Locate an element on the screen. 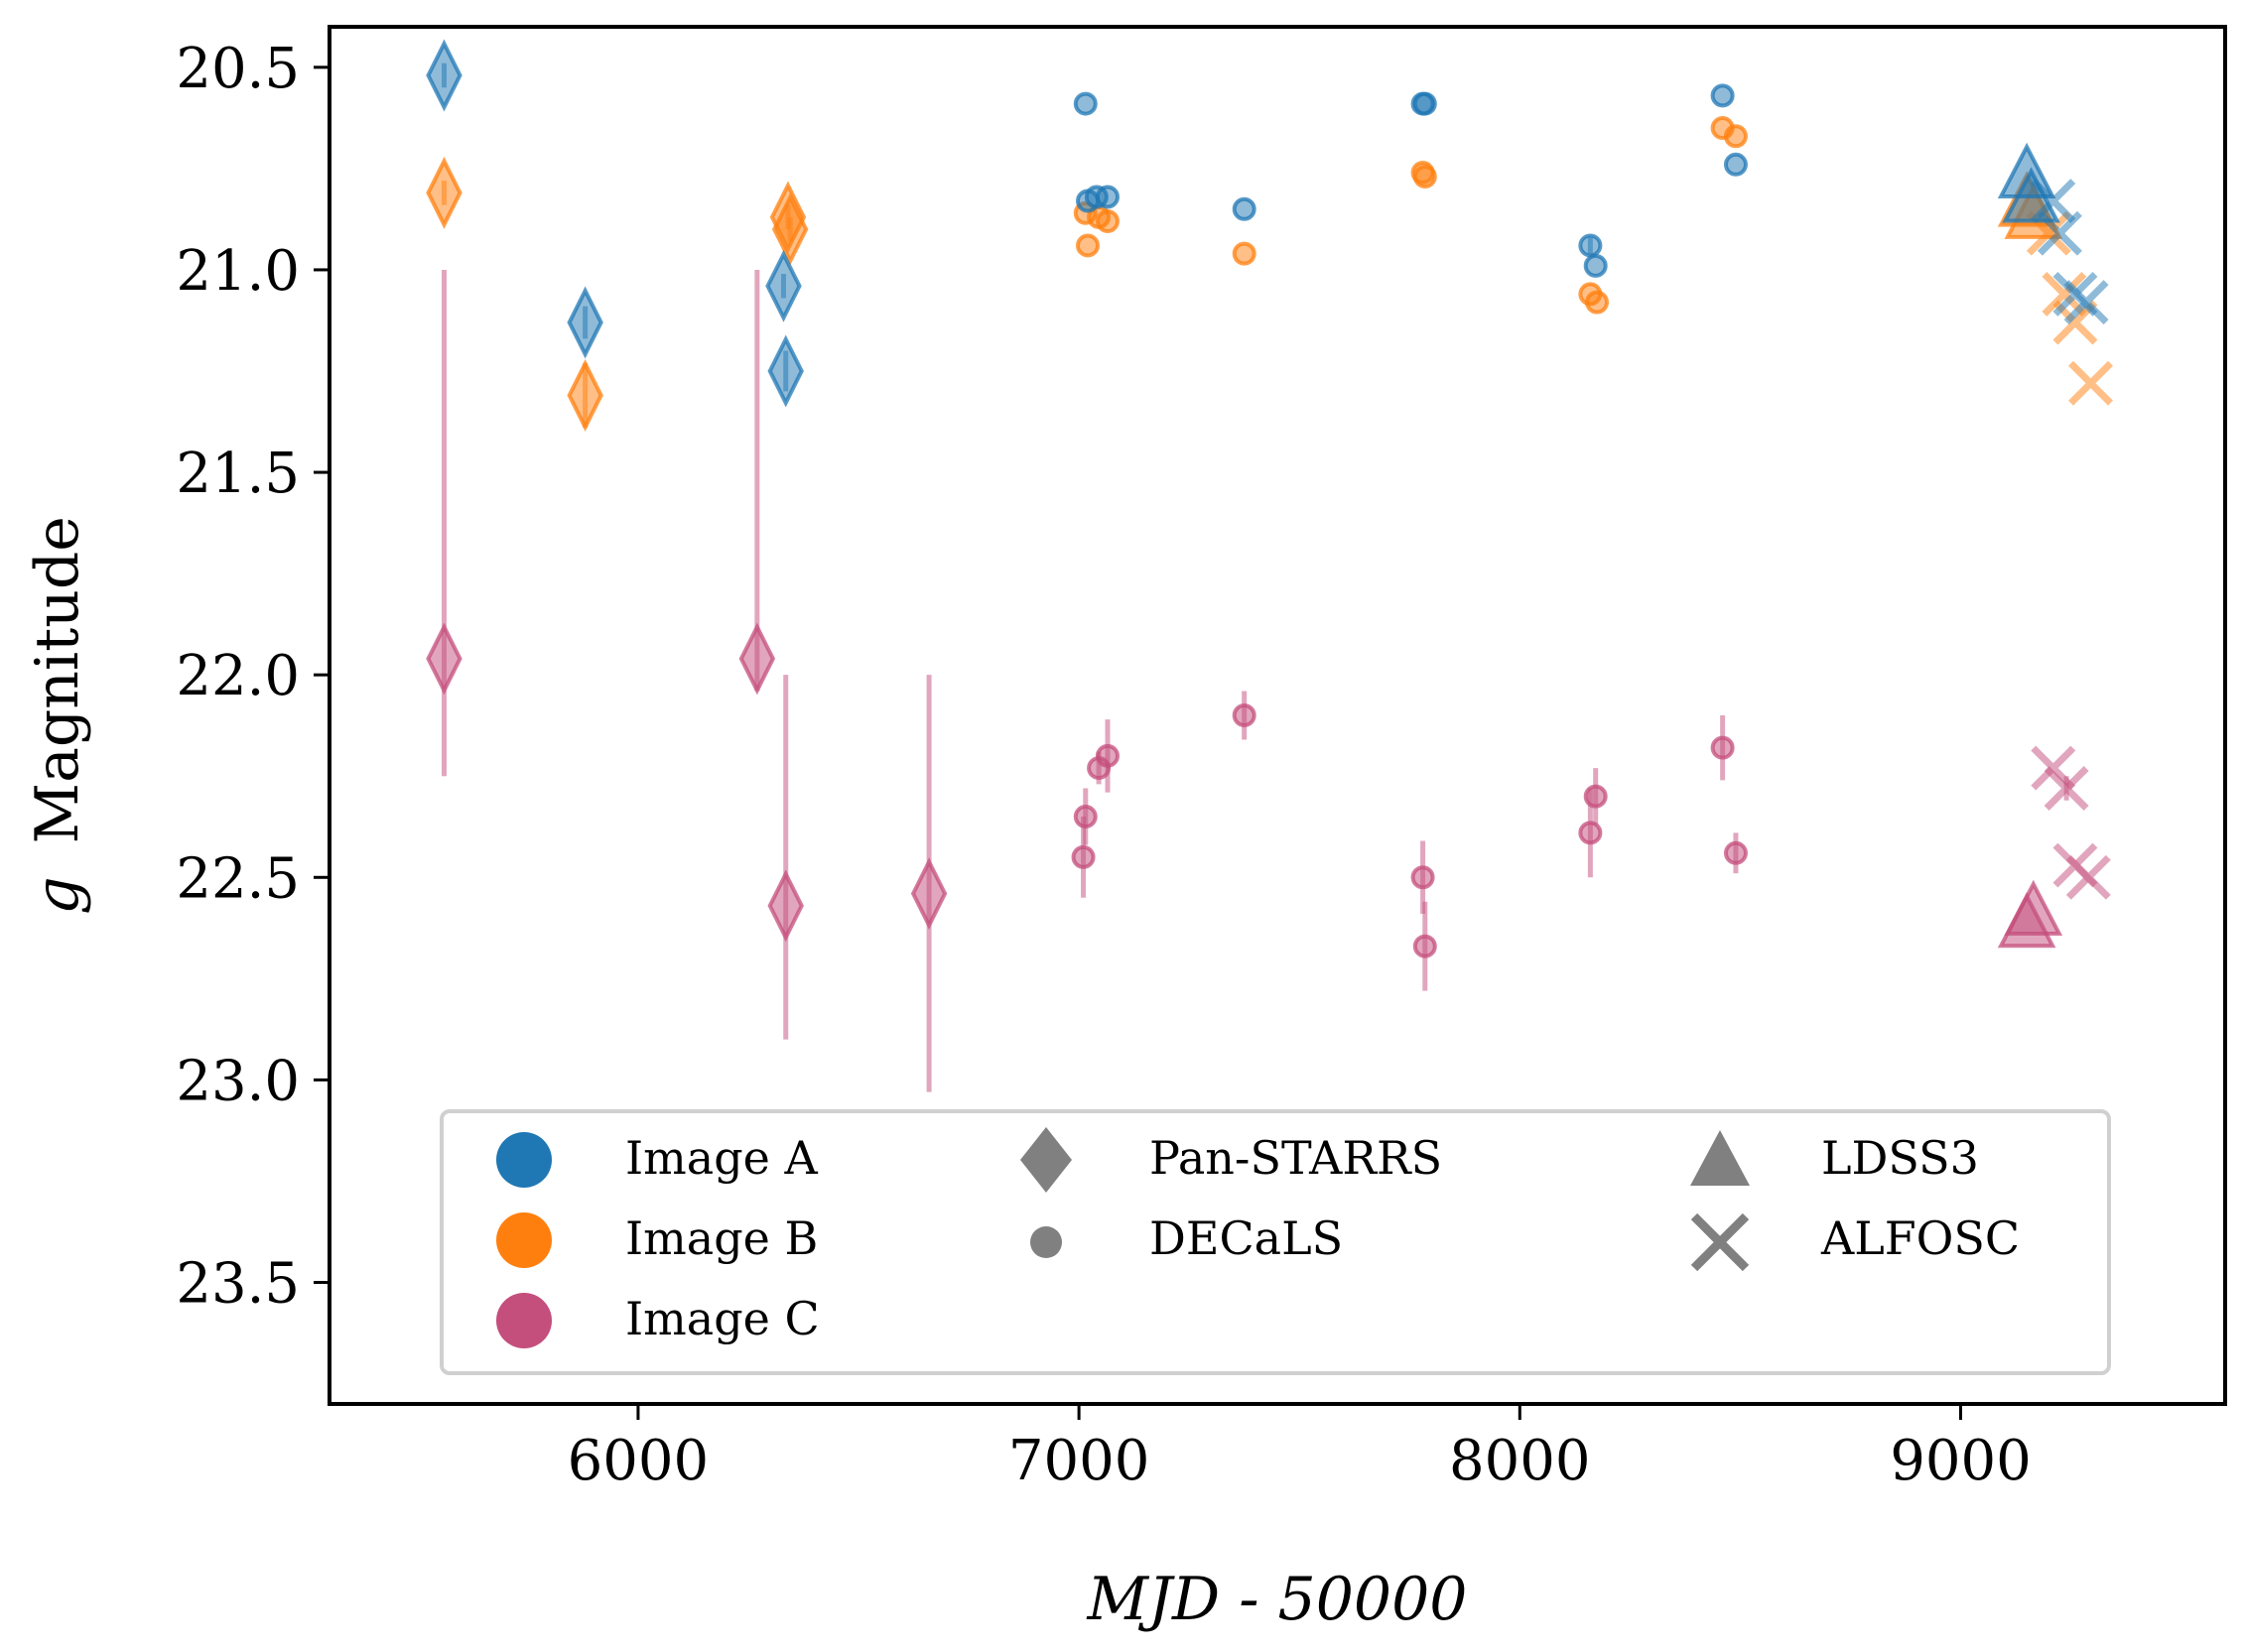 This screenshot has width=2245, height=1652. legend-label-image-b: Image B is located at coordinates (721, 1238).